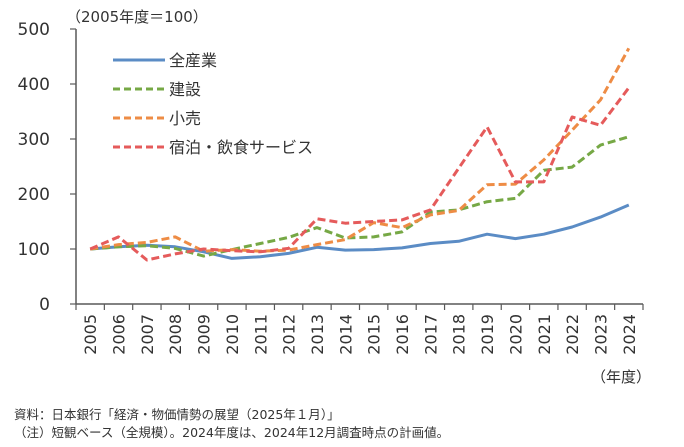 This screenshot has width=684, height=447. What do you see at coordinates (90, 334) in the screenshot?
I see `x-tick-label: 2005` at bounding box center [90, 334].